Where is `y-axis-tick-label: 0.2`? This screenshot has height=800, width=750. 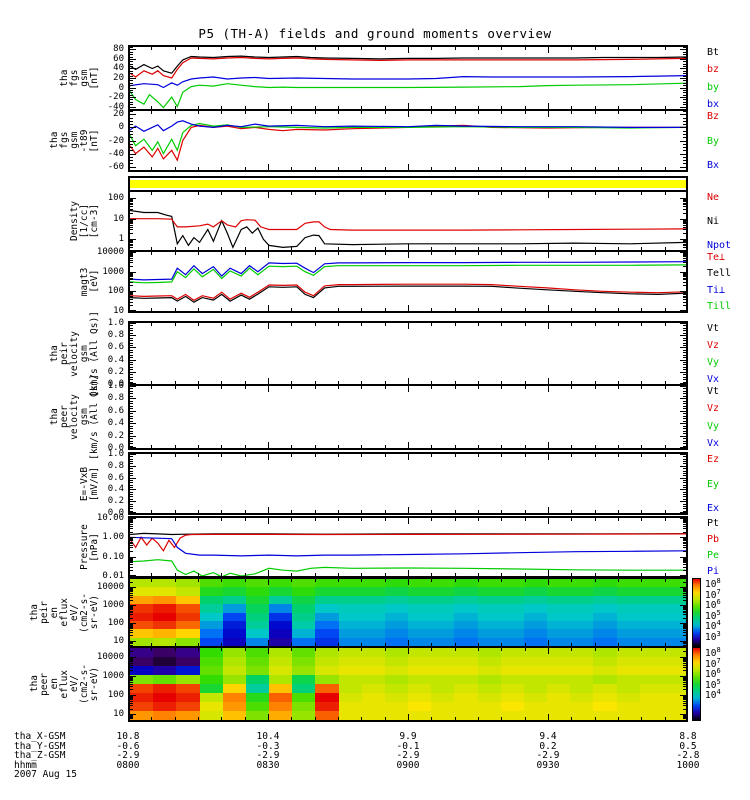 y-axis-tick-label: 0.2 is located at coordinates (115, 501).